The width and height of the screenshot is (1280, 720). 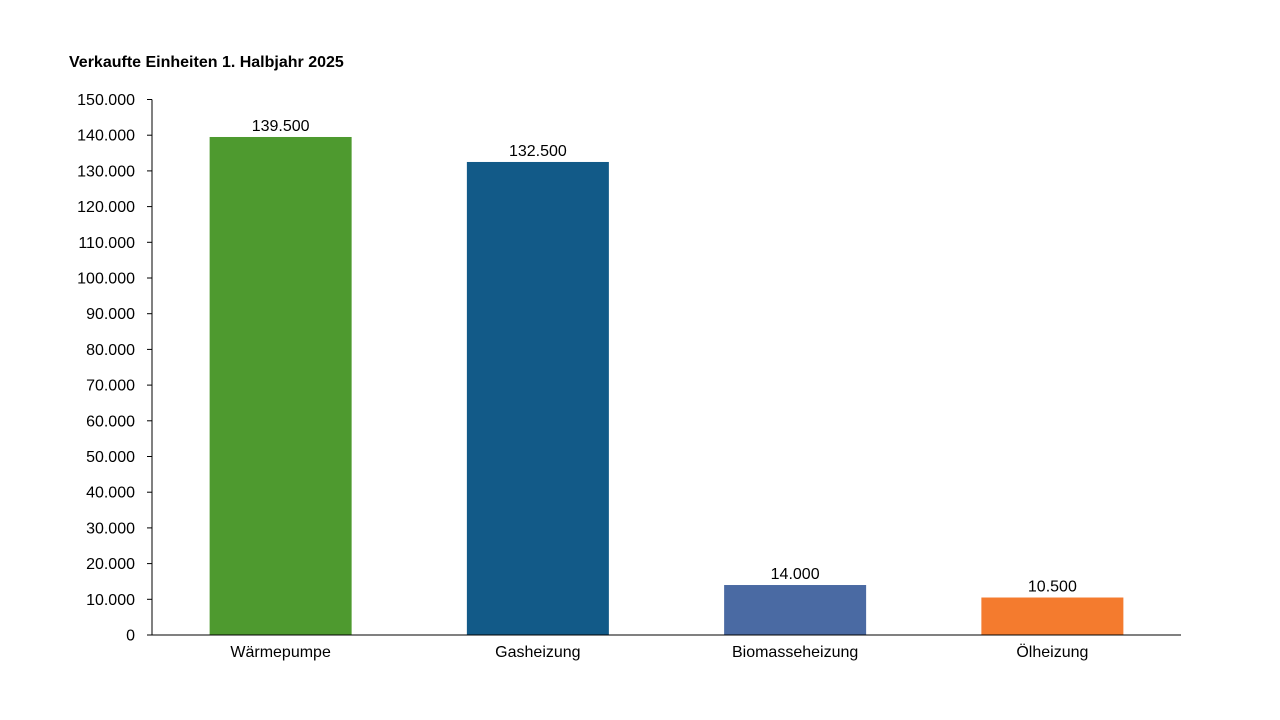 What do you see at coordinates (537, 652) in the screenshot?
I see `x-tick-label: Gasheizung` at bounding box center [537, 652].